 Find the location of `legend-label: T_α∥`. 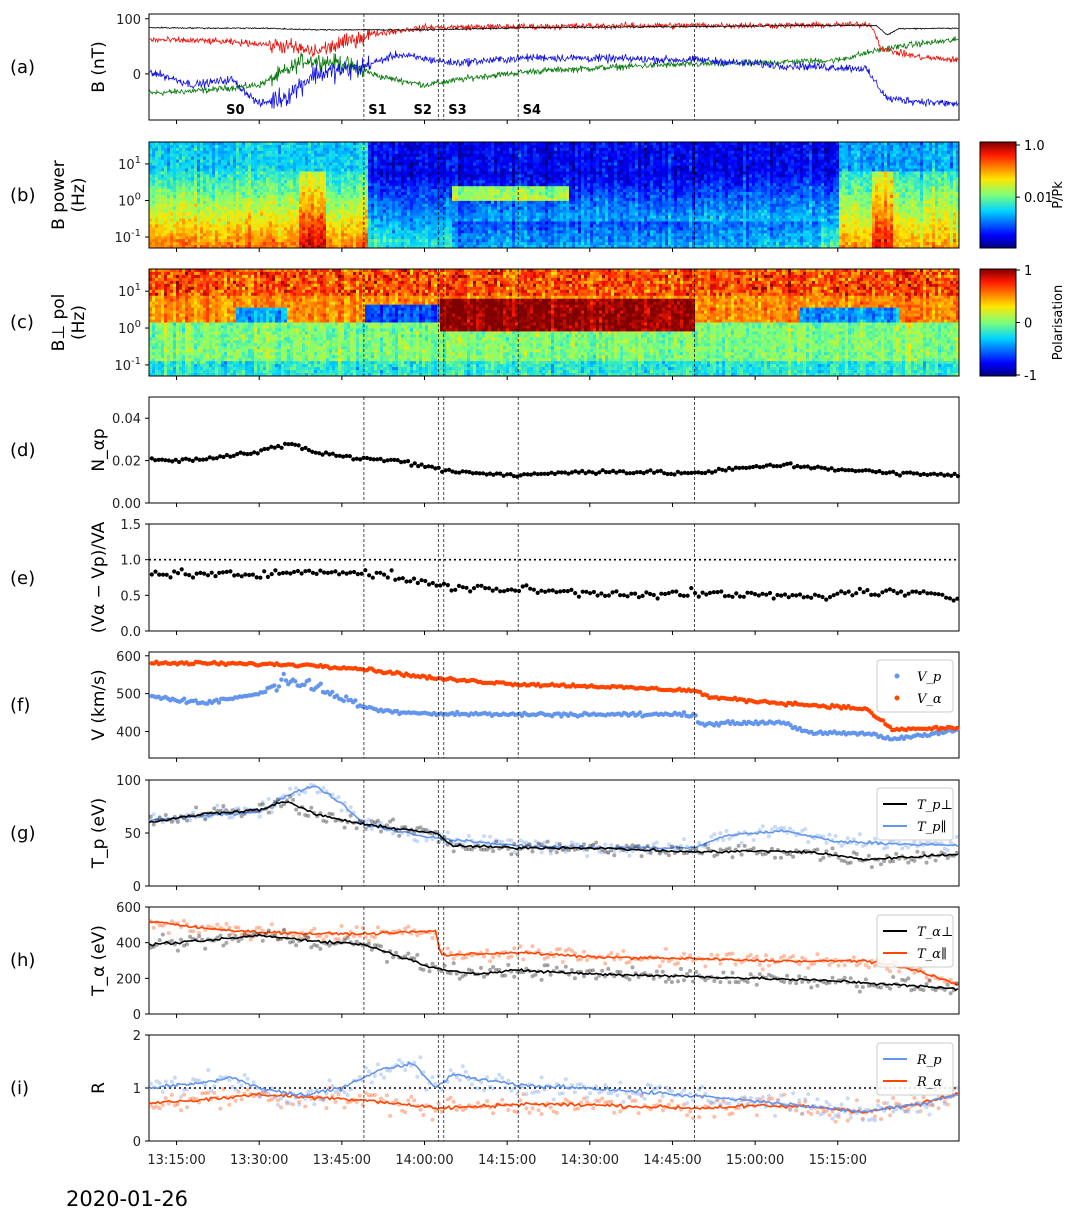

legend-label: T_α∥ is located at coordinates (932, 954).